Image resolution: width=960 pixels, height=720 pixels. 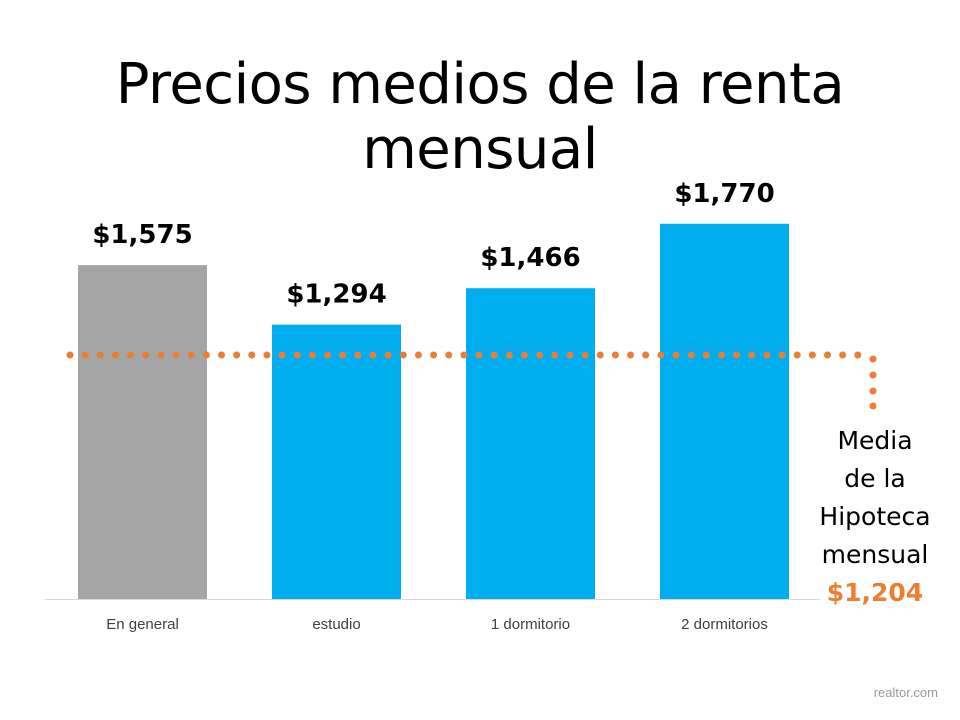 I want to click on category-label-2: 1 dormitorio, so click(x=530, y=624).